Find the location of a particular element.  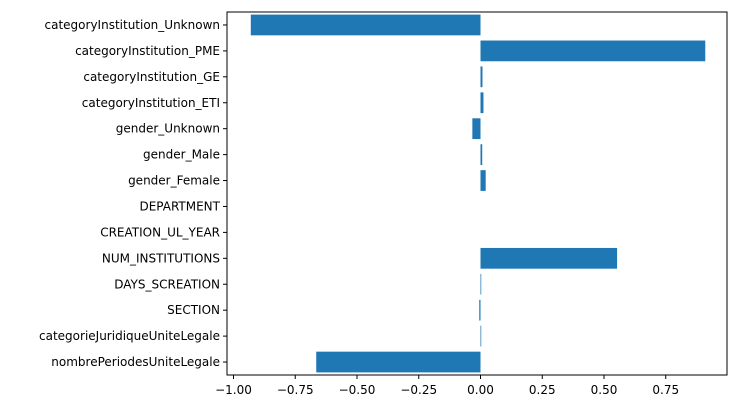

x-axis-ticks: −1.00 −0.75 −0.50 −0.25 0.00 0.25 0.50 0.75 is located at coordinates (447, 386).